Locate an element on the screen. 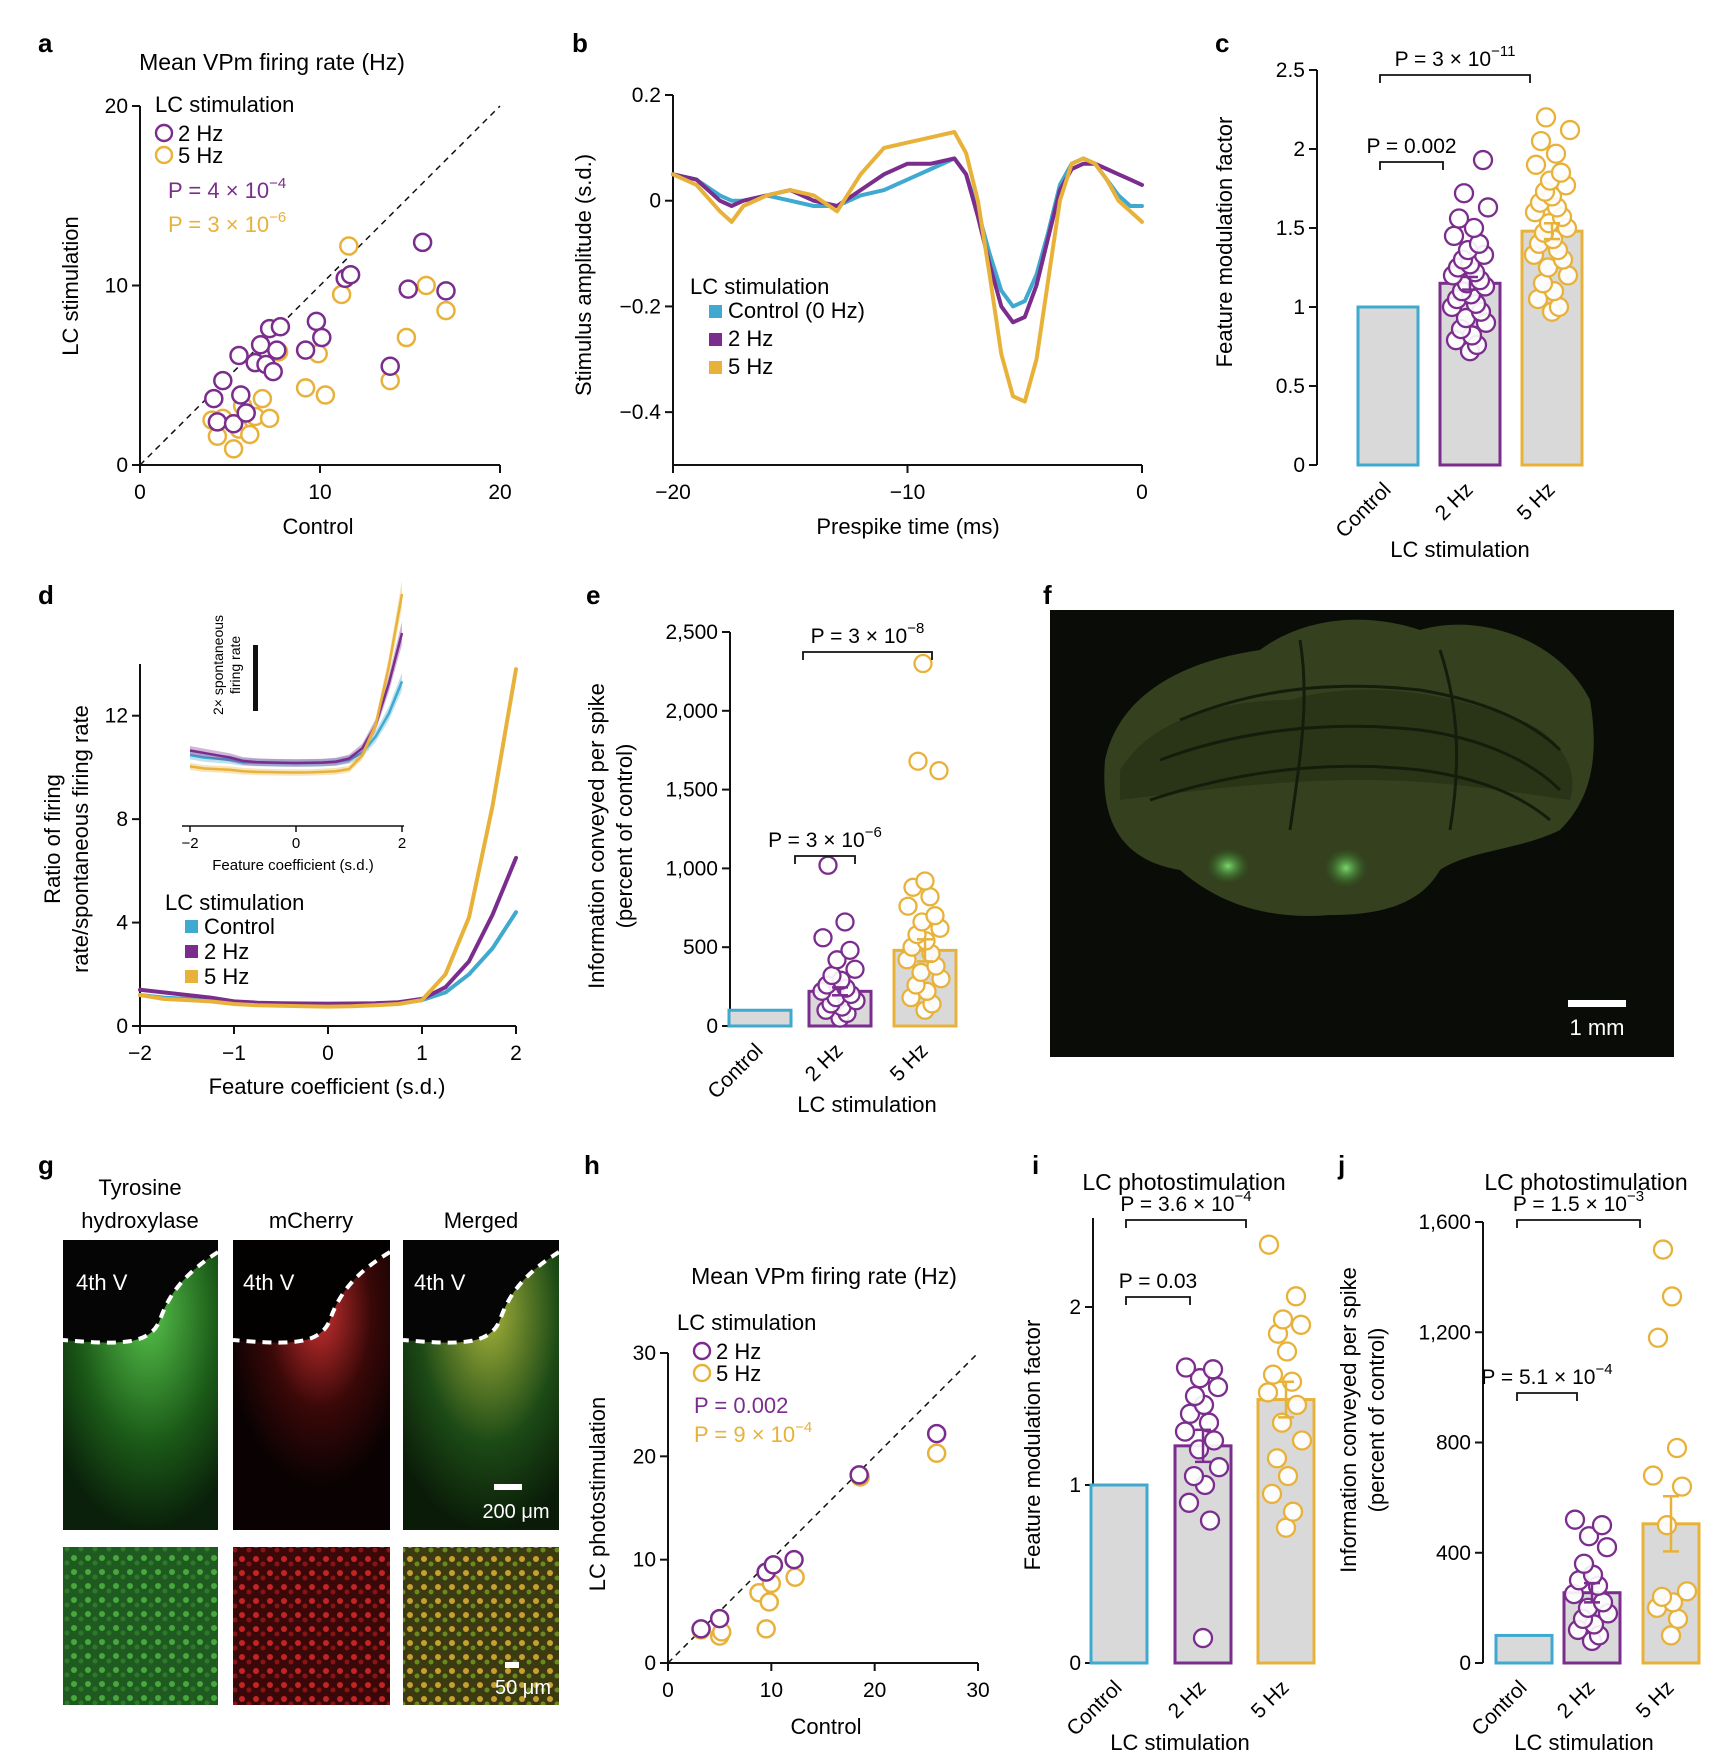 Image resolution: width=1734 pixels, height=1758 pixels. category-label: 2 Hz is located at coordinates (1454, 501).